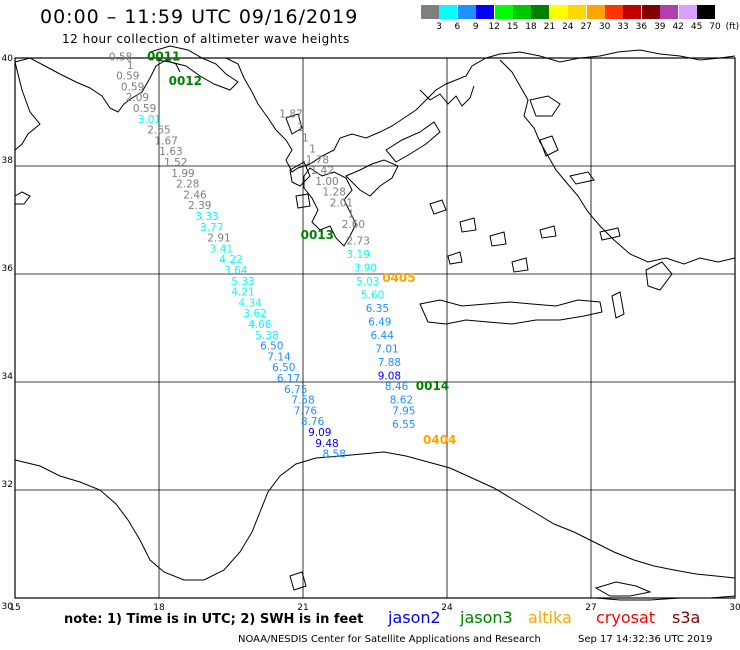 This screenshot has height=650, width=740. Describe the element at coordinates (295, 390) in the screenshot. I see `wave-height-value: 6.75` at that location.